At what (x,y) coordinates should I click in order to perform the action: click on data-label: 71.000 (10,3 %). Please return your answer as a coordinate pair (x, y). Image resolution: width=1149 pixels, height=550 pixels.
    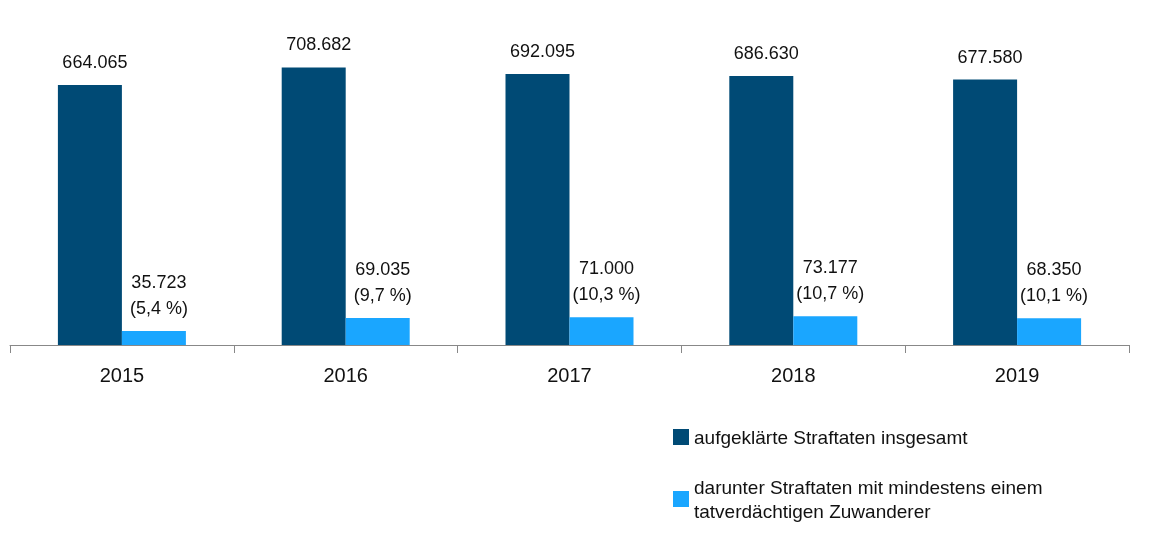
    Looking at the image, I should click on (606, 281).